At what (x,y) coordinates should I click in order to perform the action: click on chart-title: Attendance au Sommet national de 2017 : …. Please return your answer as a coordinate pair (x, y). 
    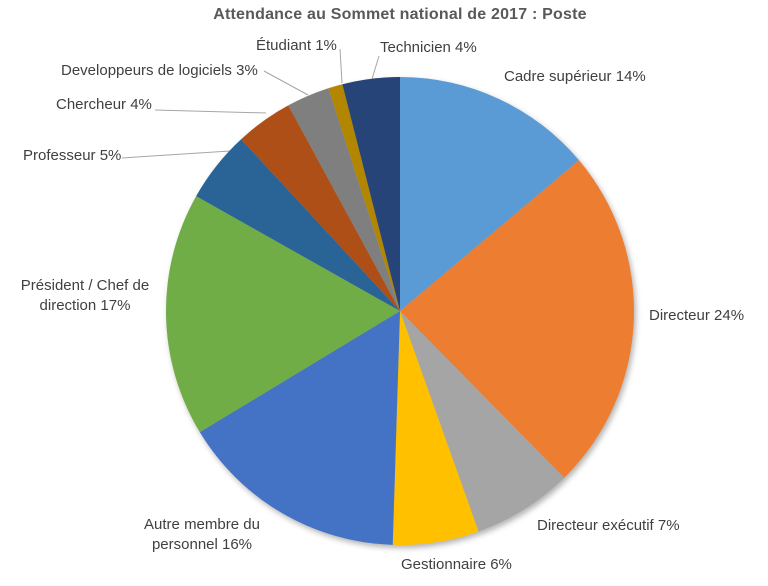
    Looking at the image, I should click on (400, 14).